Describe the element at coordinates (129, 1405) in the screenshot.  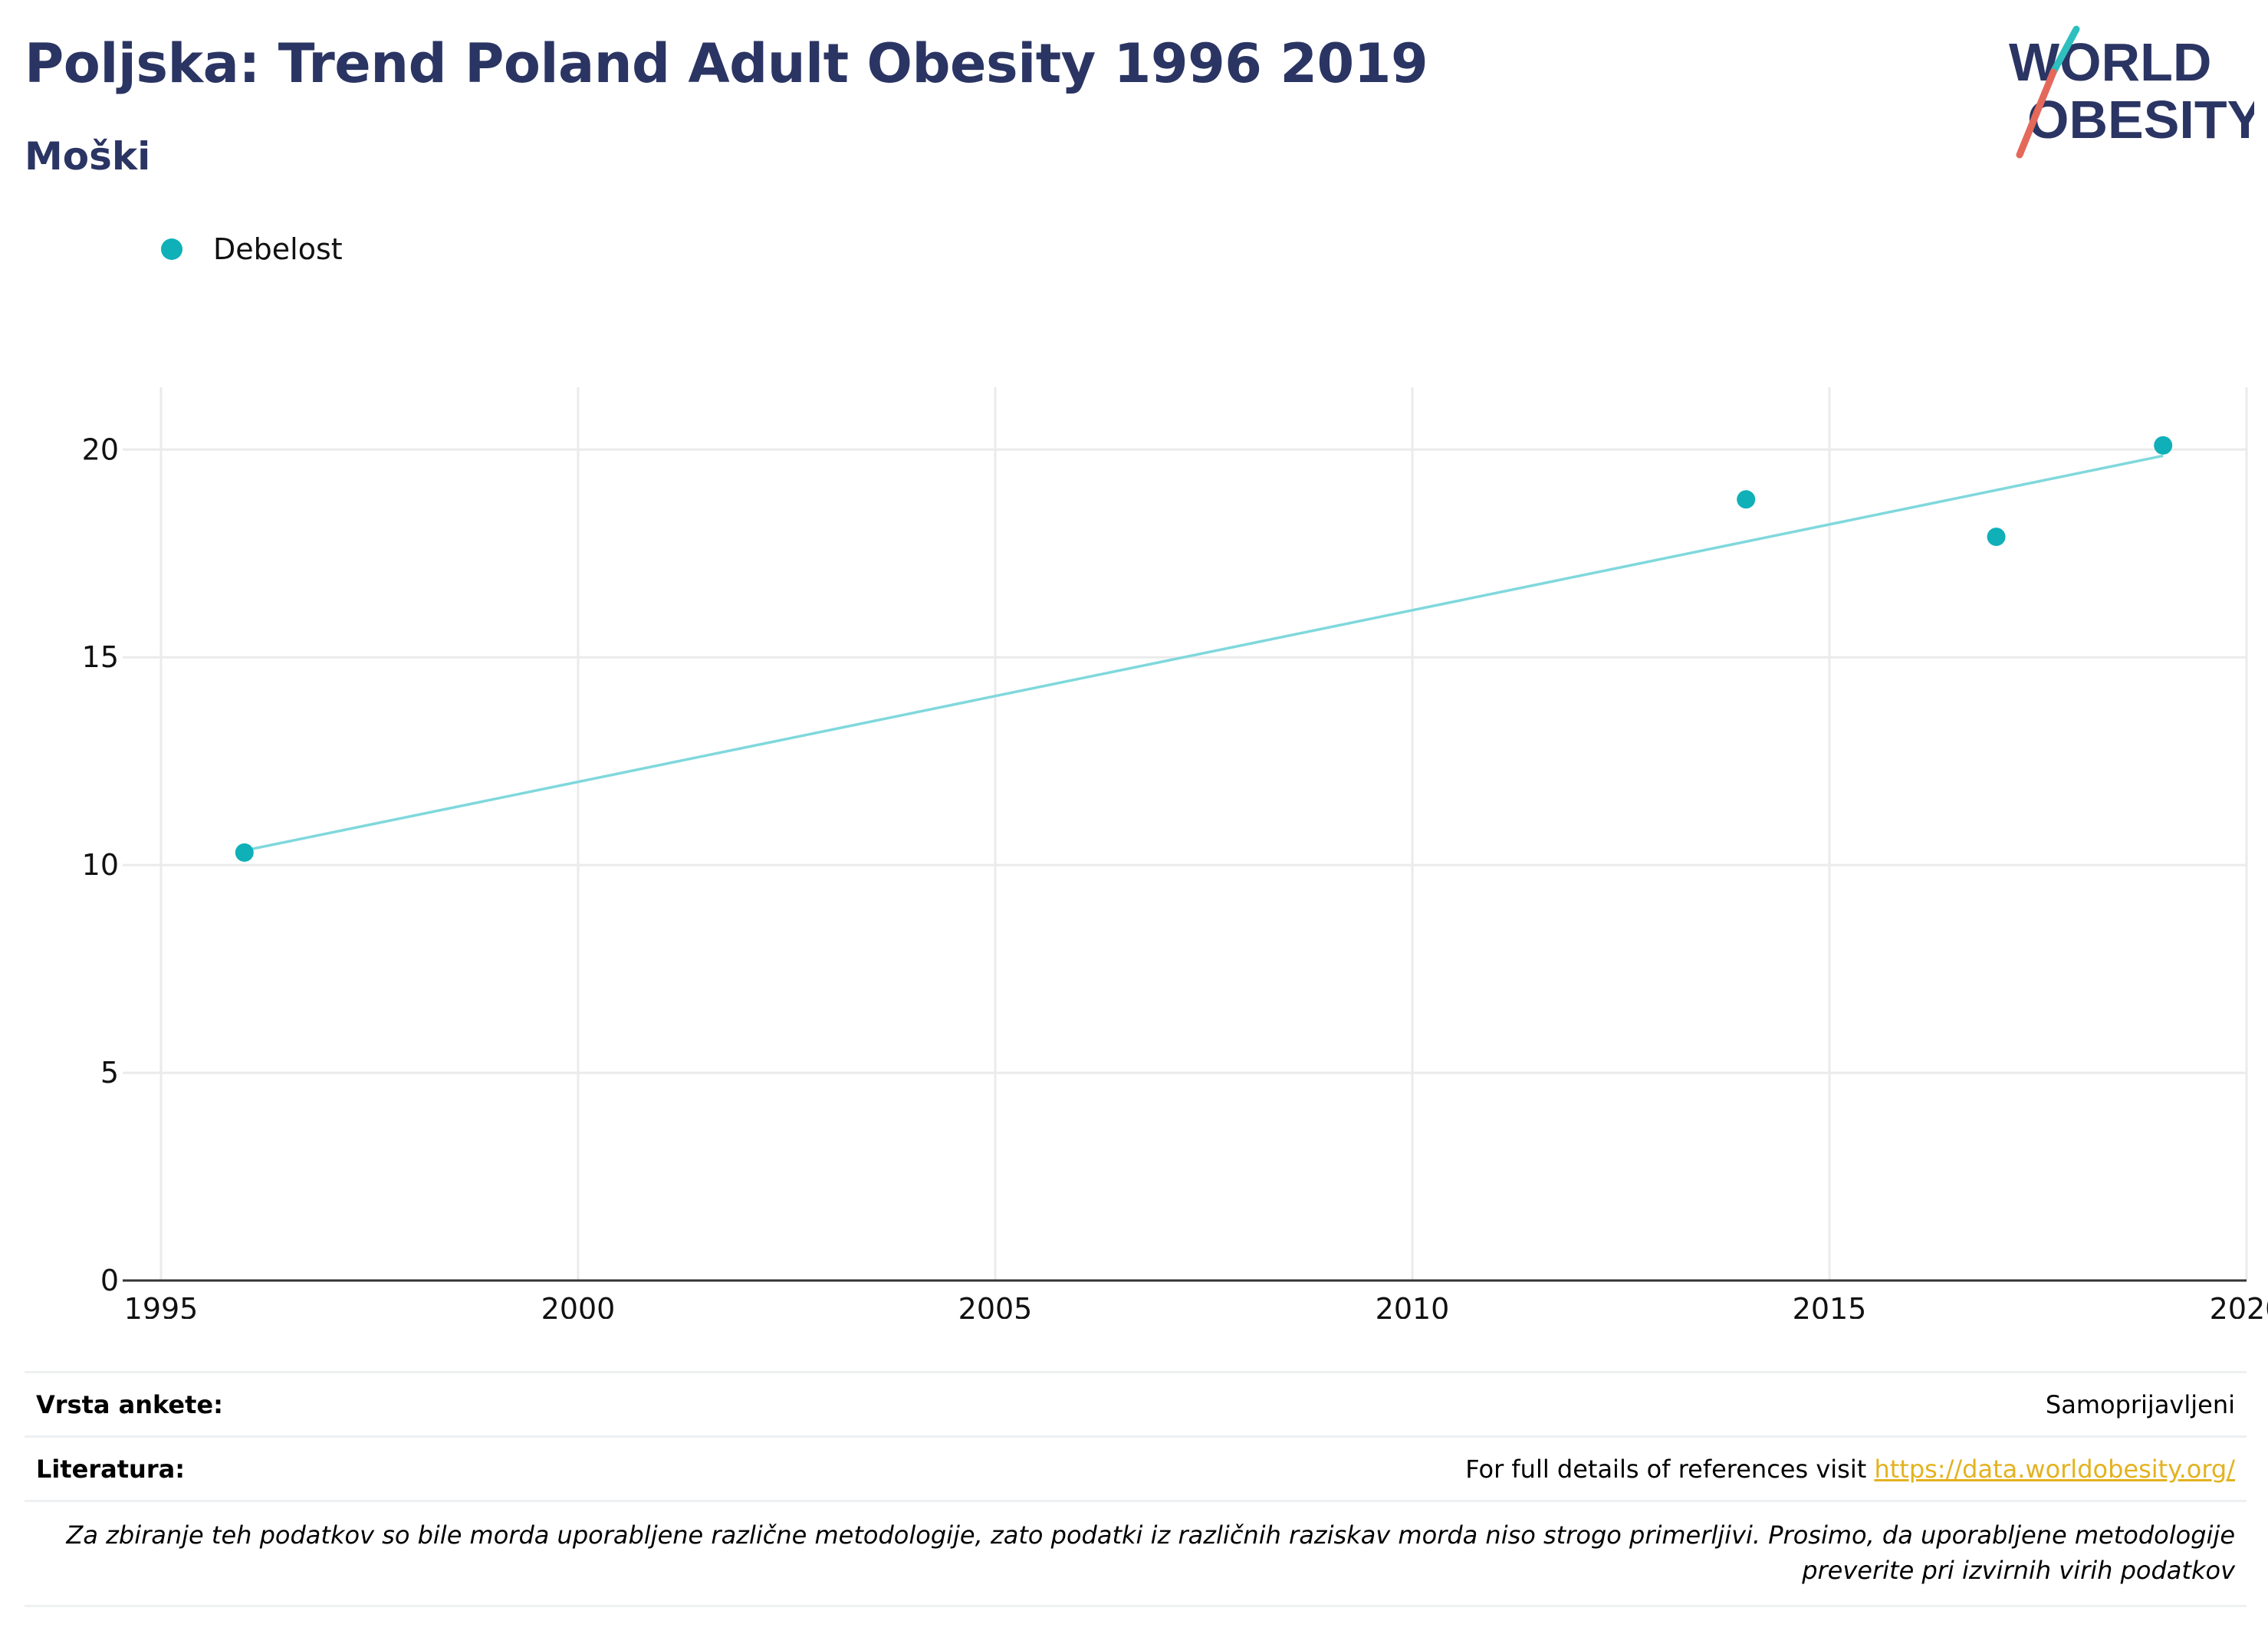
I see `survey-type-label: Vrsta ankete:` at that location.